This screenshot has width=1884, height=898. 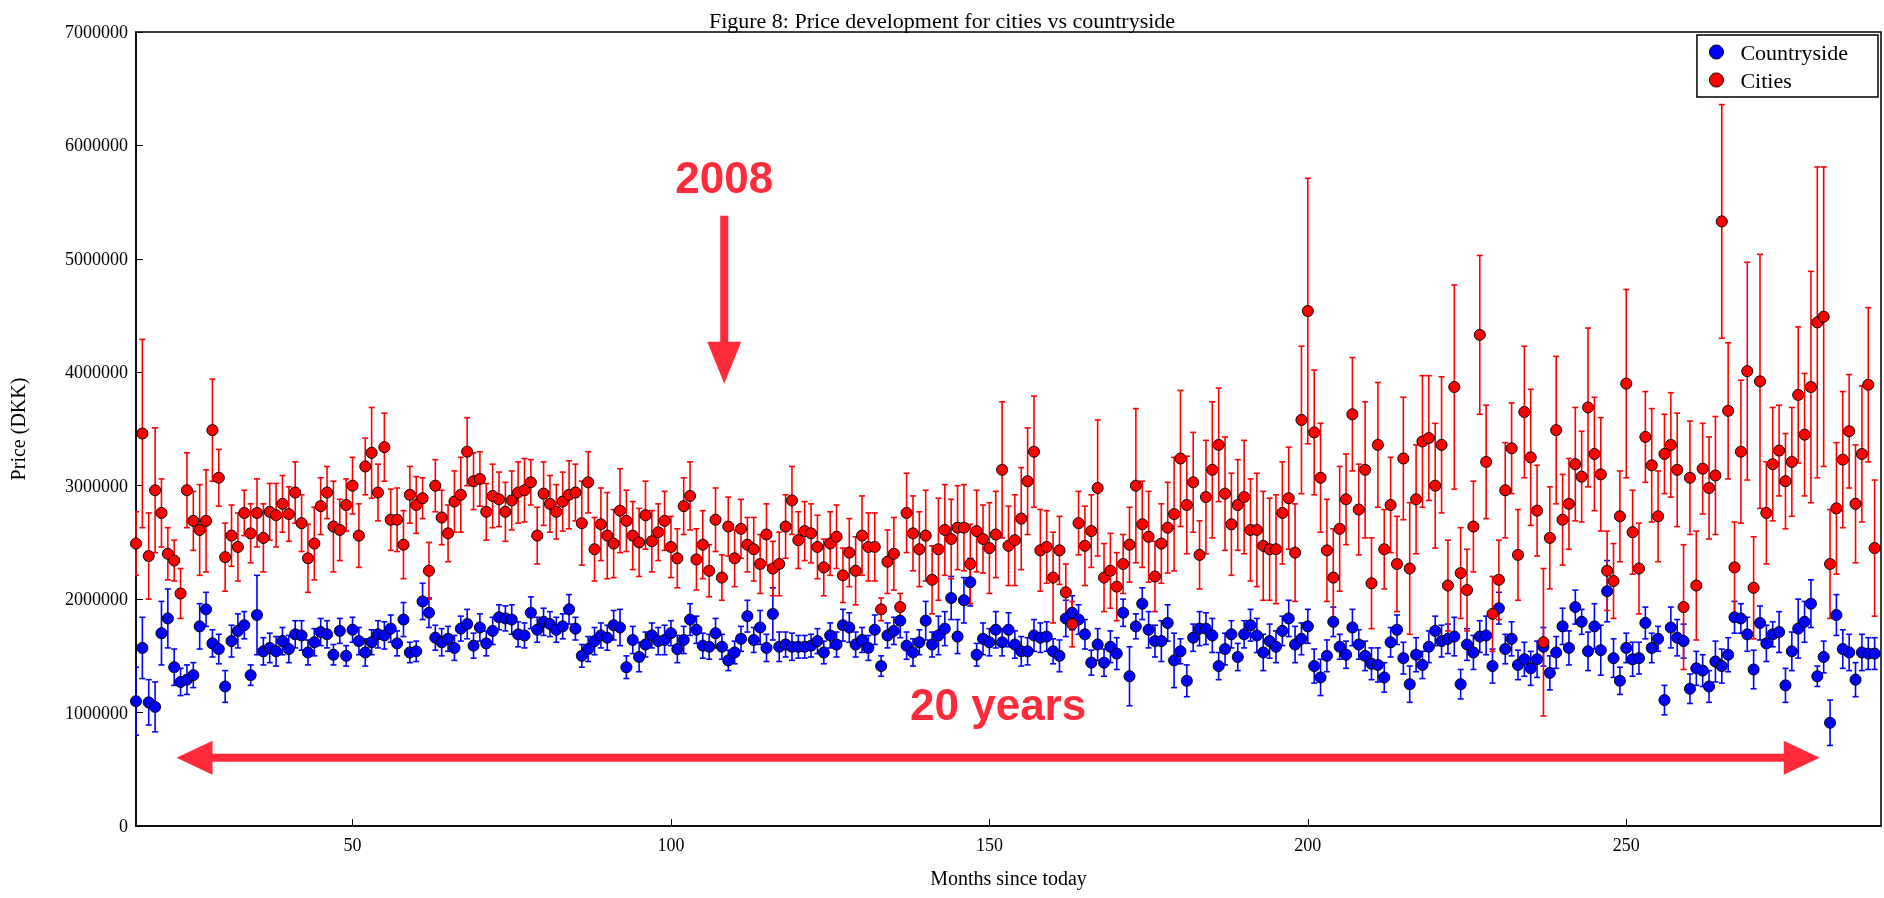 I want to click on y-tick-label: 3000000, so click(x=96, y=485).